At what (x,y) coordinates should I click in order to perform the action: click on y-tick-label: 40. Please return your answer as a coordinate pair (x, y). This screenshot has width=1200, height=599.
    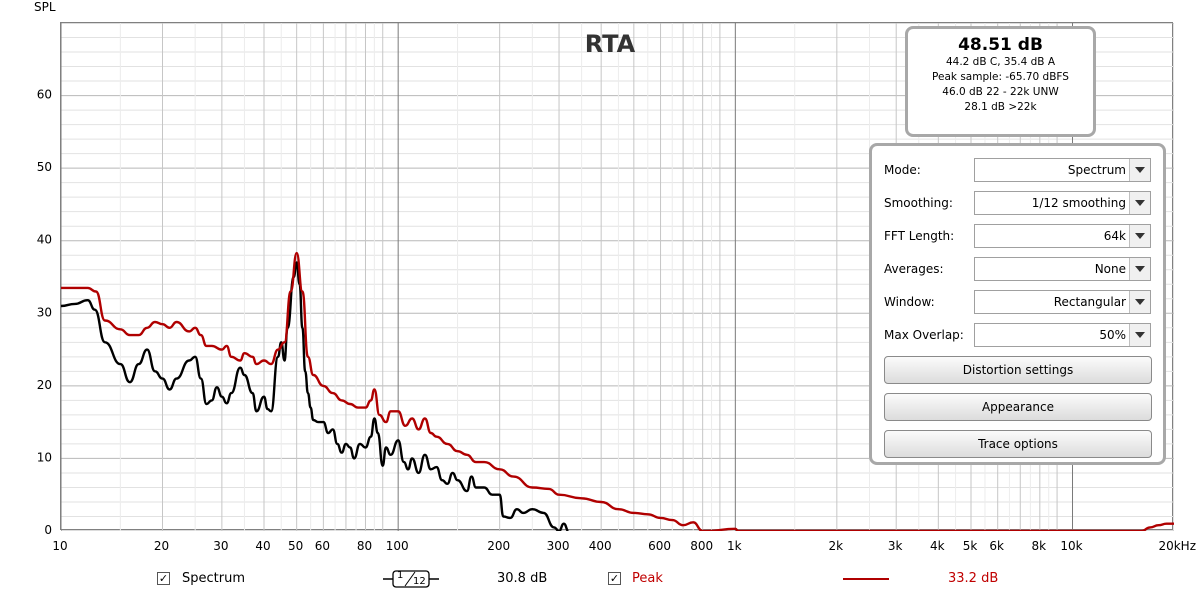
    Looking at the image, I should click on (44, 240).